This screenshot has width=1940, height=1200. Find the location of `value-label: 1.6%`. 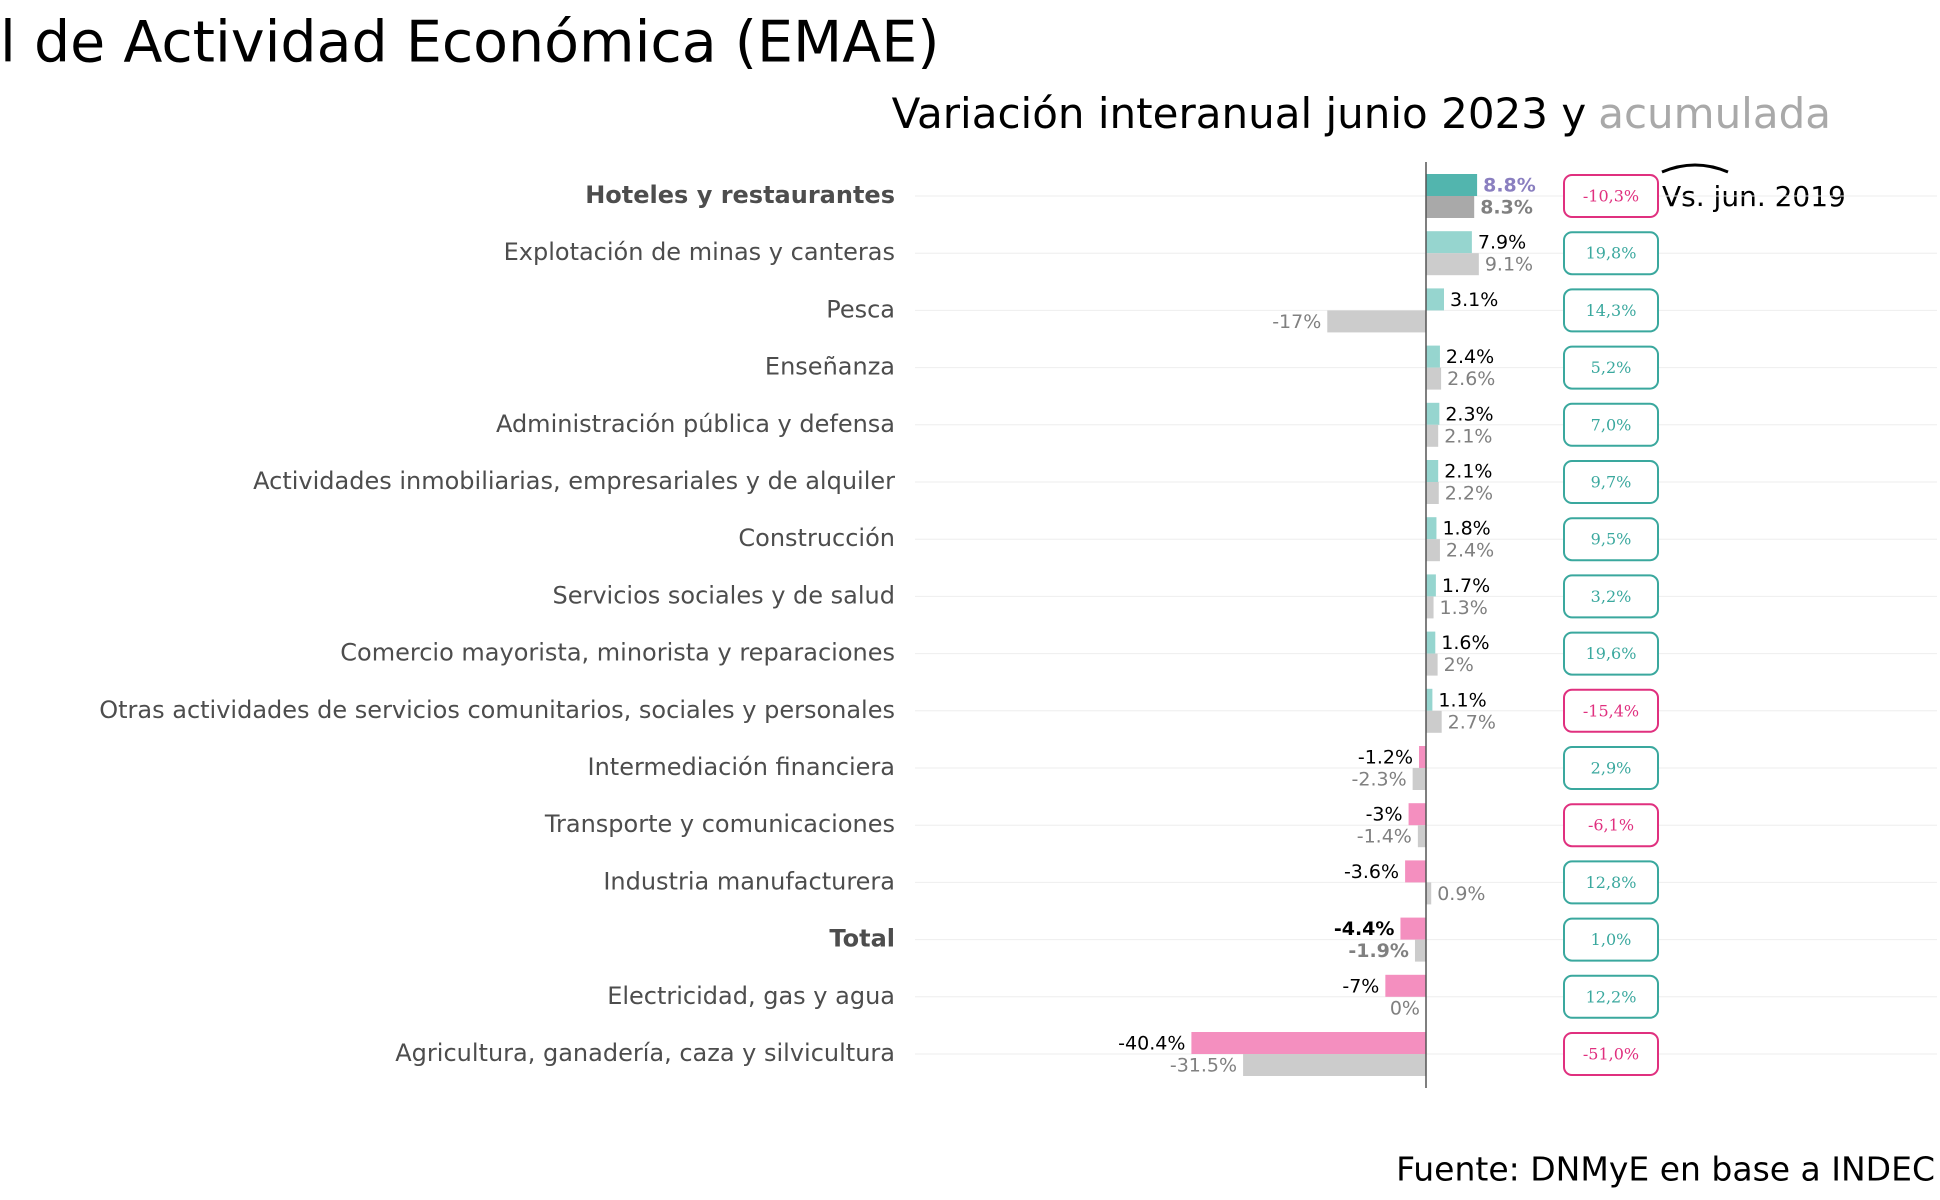

value-label: 1.6% is located at coordinates (1465, 643).